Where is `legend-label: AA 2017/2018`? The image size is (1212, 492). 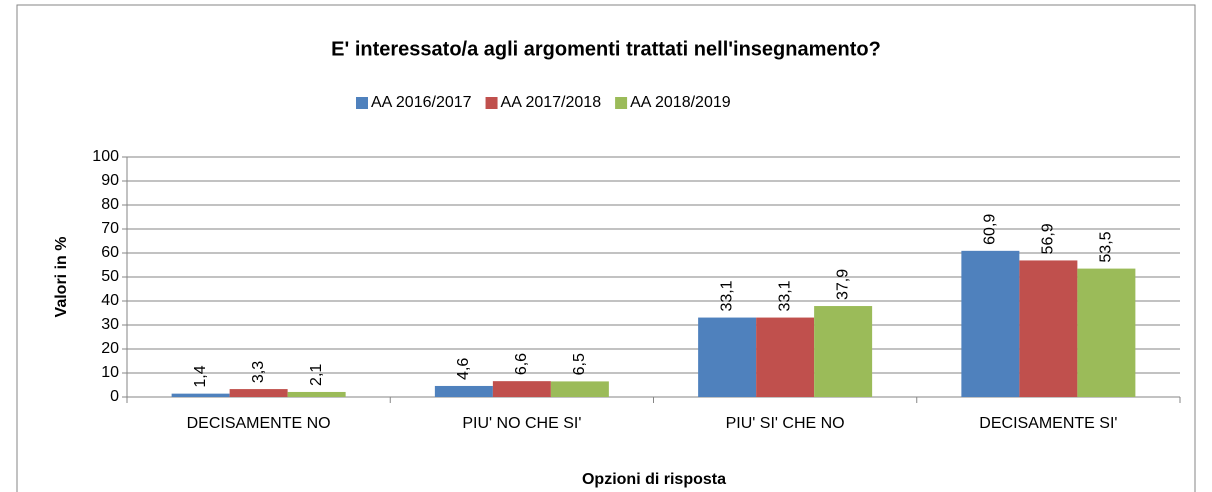 legend-label: AA 2017/2018 is located at coordinates (551, 102).